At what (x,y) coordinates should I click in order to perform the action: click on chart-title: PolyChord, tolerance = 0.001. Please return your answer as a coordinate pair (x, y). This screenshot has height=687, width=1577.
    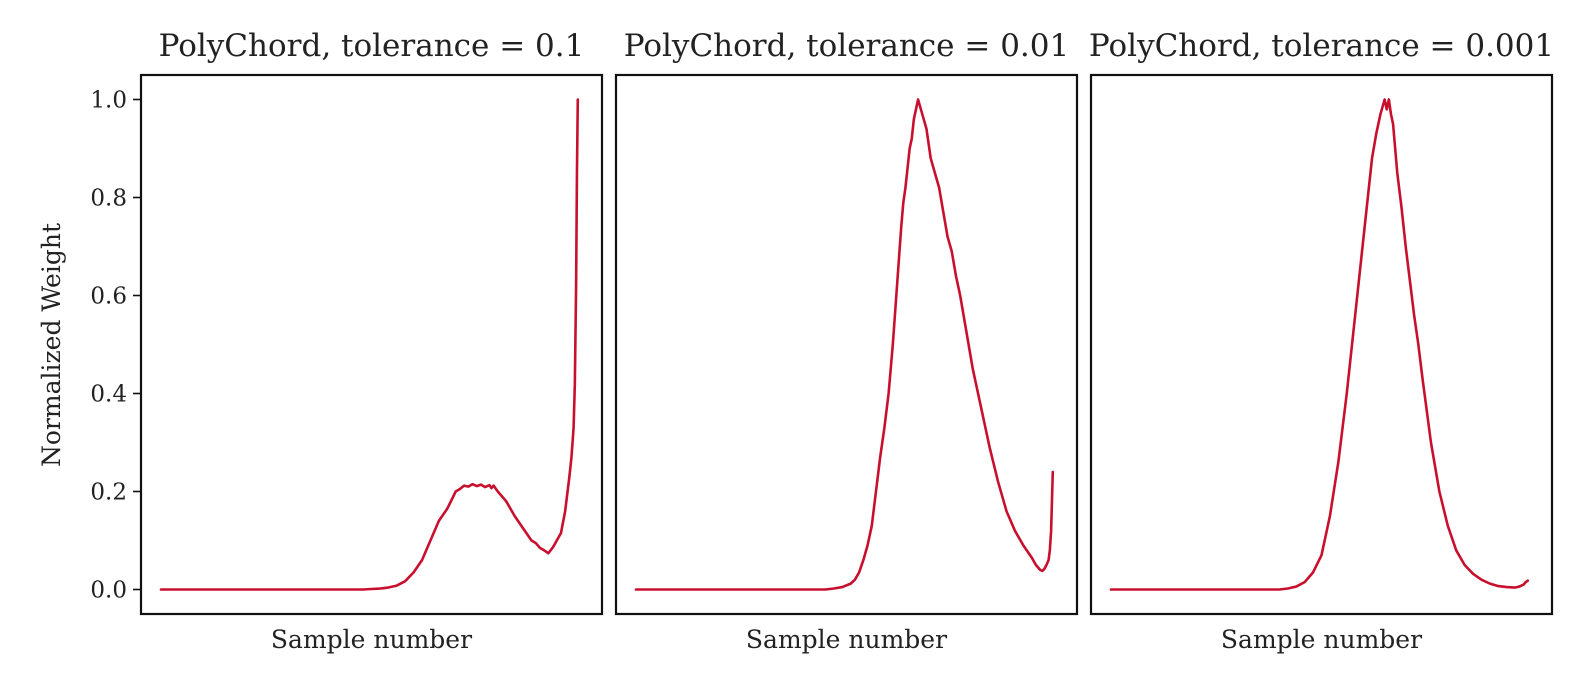
    Looking at the image, I should click on (1321, 46).